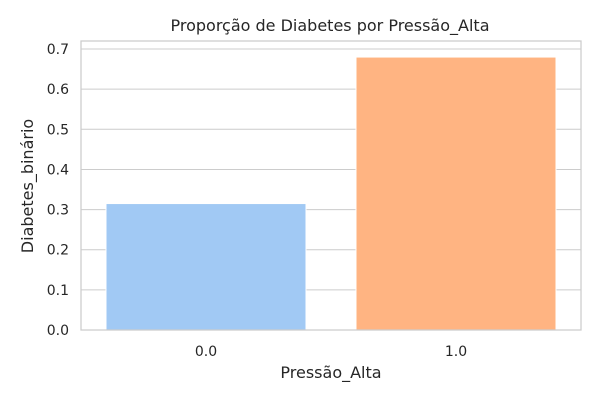  Describe the element at coordinates (58, 291) in the screenshot. I see `y-tick-label: 0.1` at that location.